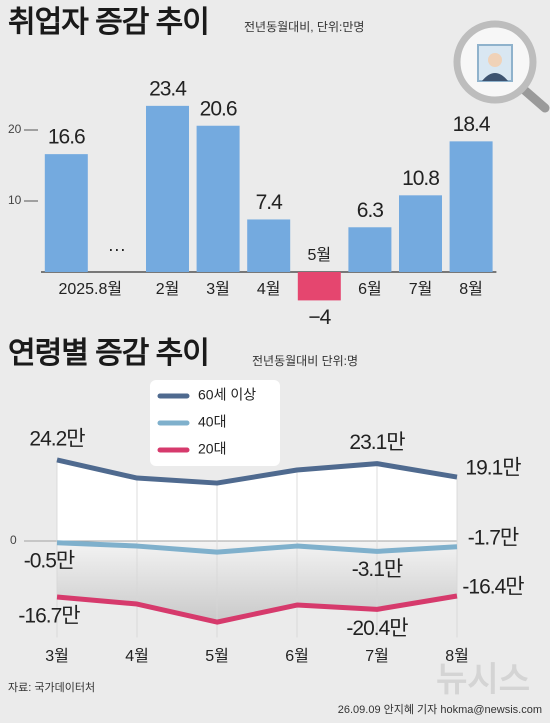  I want to click on value-label: 7.4, so click(270, 202).